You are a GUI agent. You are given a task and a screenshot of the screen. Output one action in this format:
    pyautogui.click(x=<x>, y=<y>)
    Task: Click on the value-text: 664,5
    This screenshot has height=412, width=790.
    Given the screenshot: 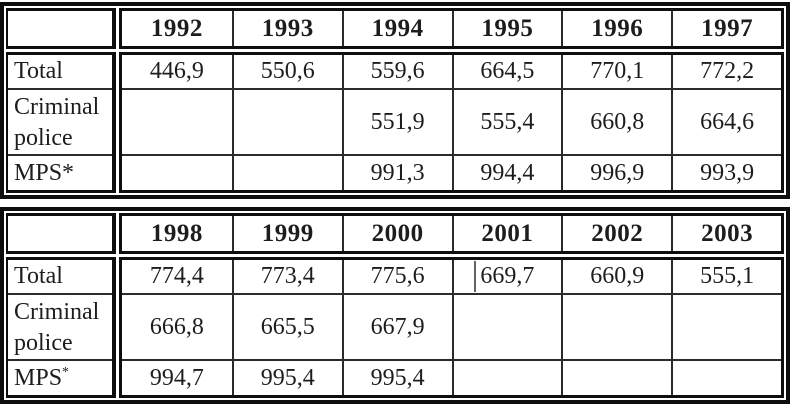 What is the action you would take?
    pyautogui.click(x=507, y=71)
    